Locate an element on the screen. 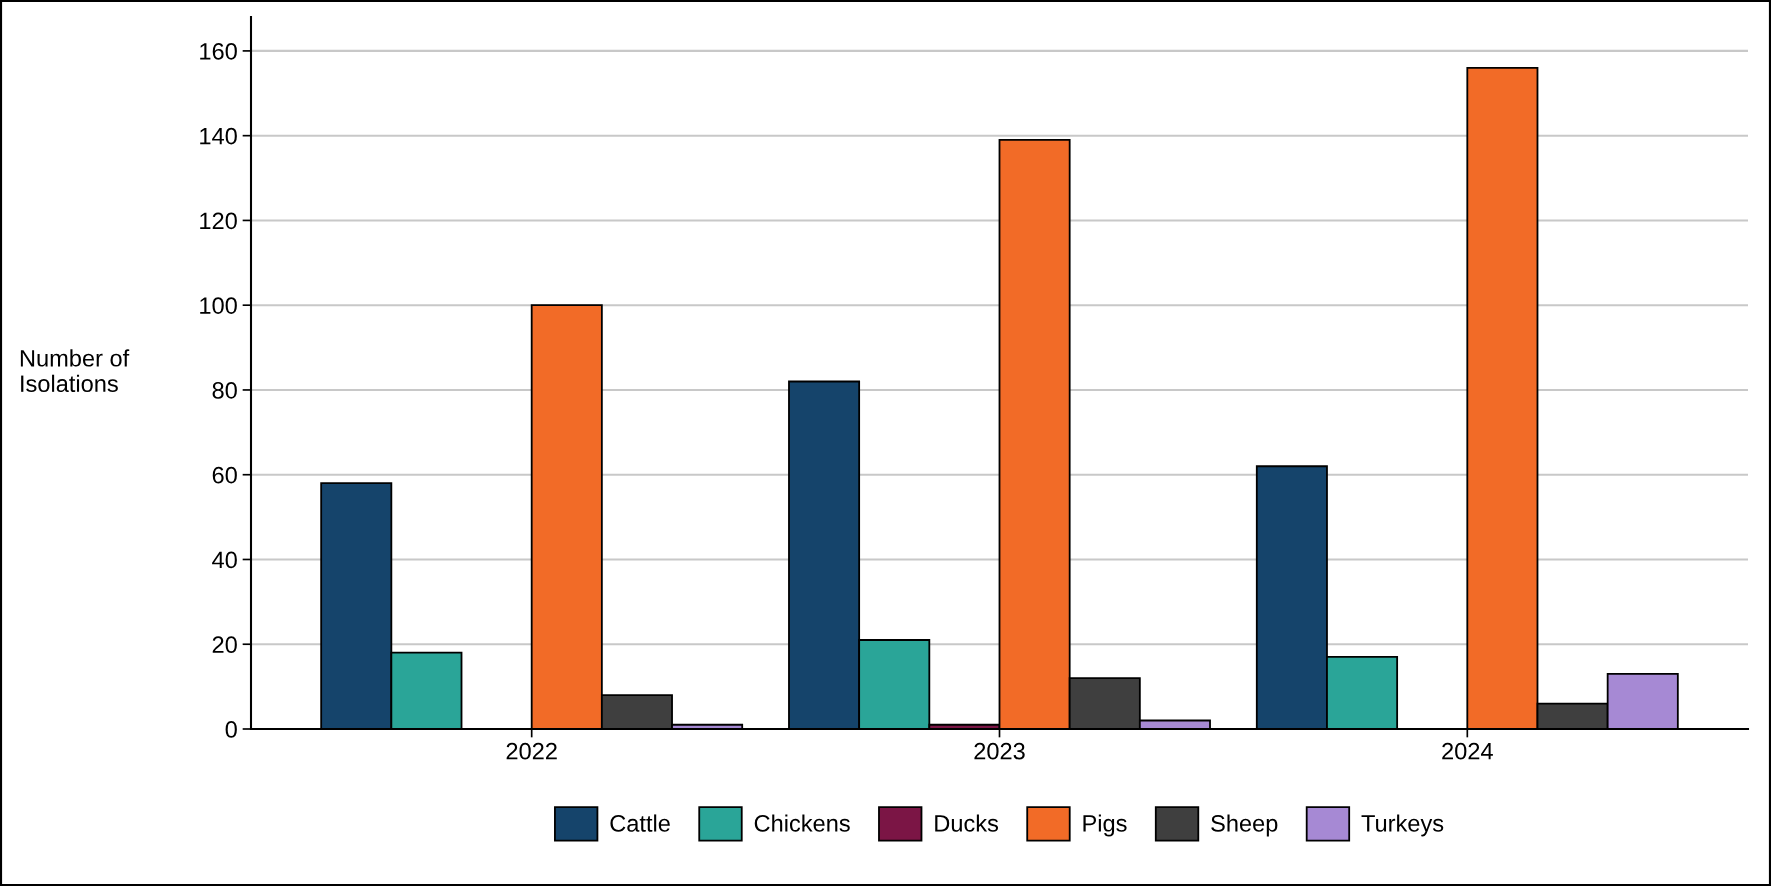  y-tick-label: 100 is located at coordinates (218, 305).